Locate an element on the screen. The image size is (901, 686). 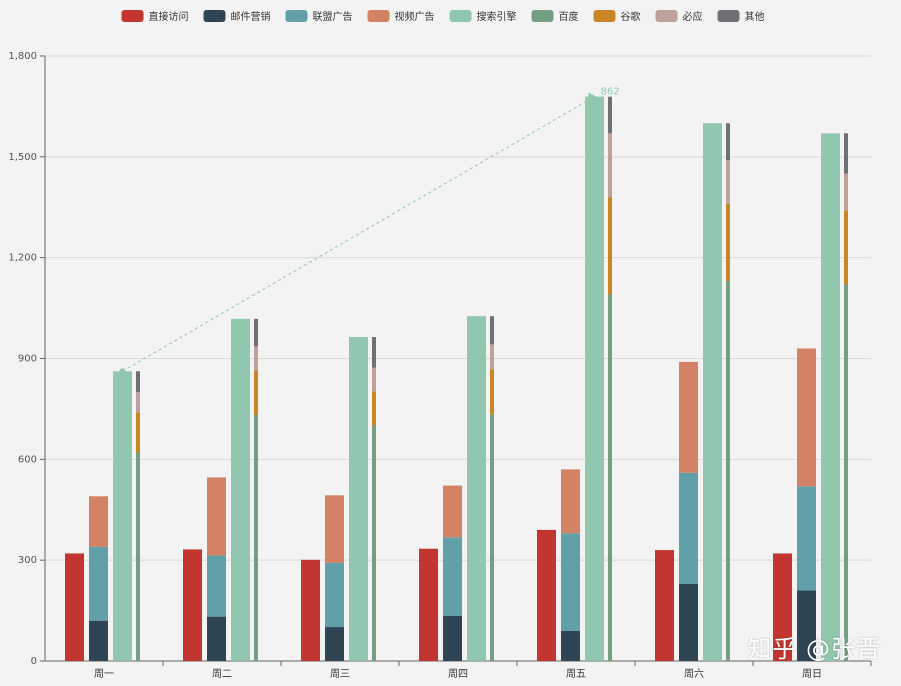
legend-label: 联盟广告 is located at coordinates (333, 16).